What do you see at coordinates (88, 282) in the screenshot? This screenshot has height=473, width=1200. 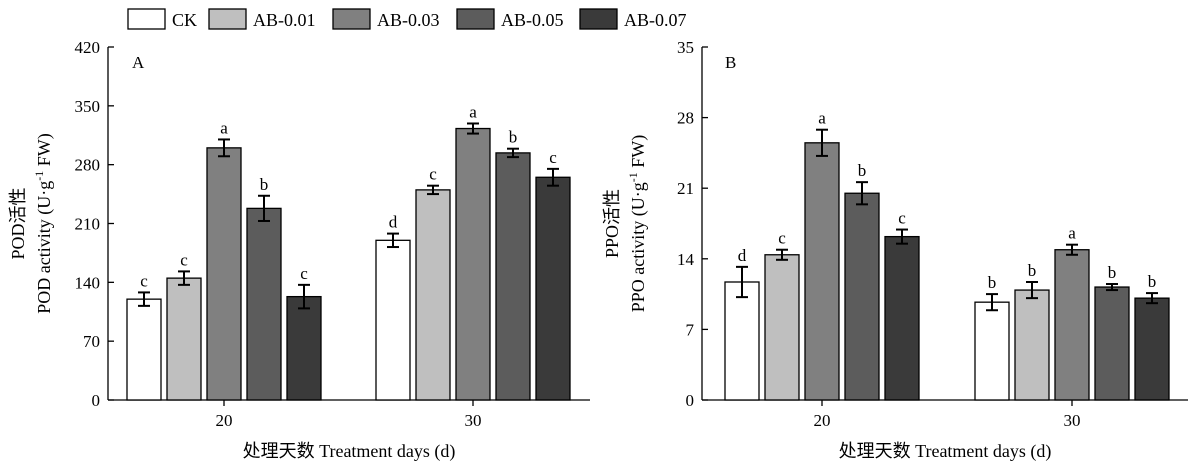 I see `y-tick-label: 140` at bounding box center [88, 282].